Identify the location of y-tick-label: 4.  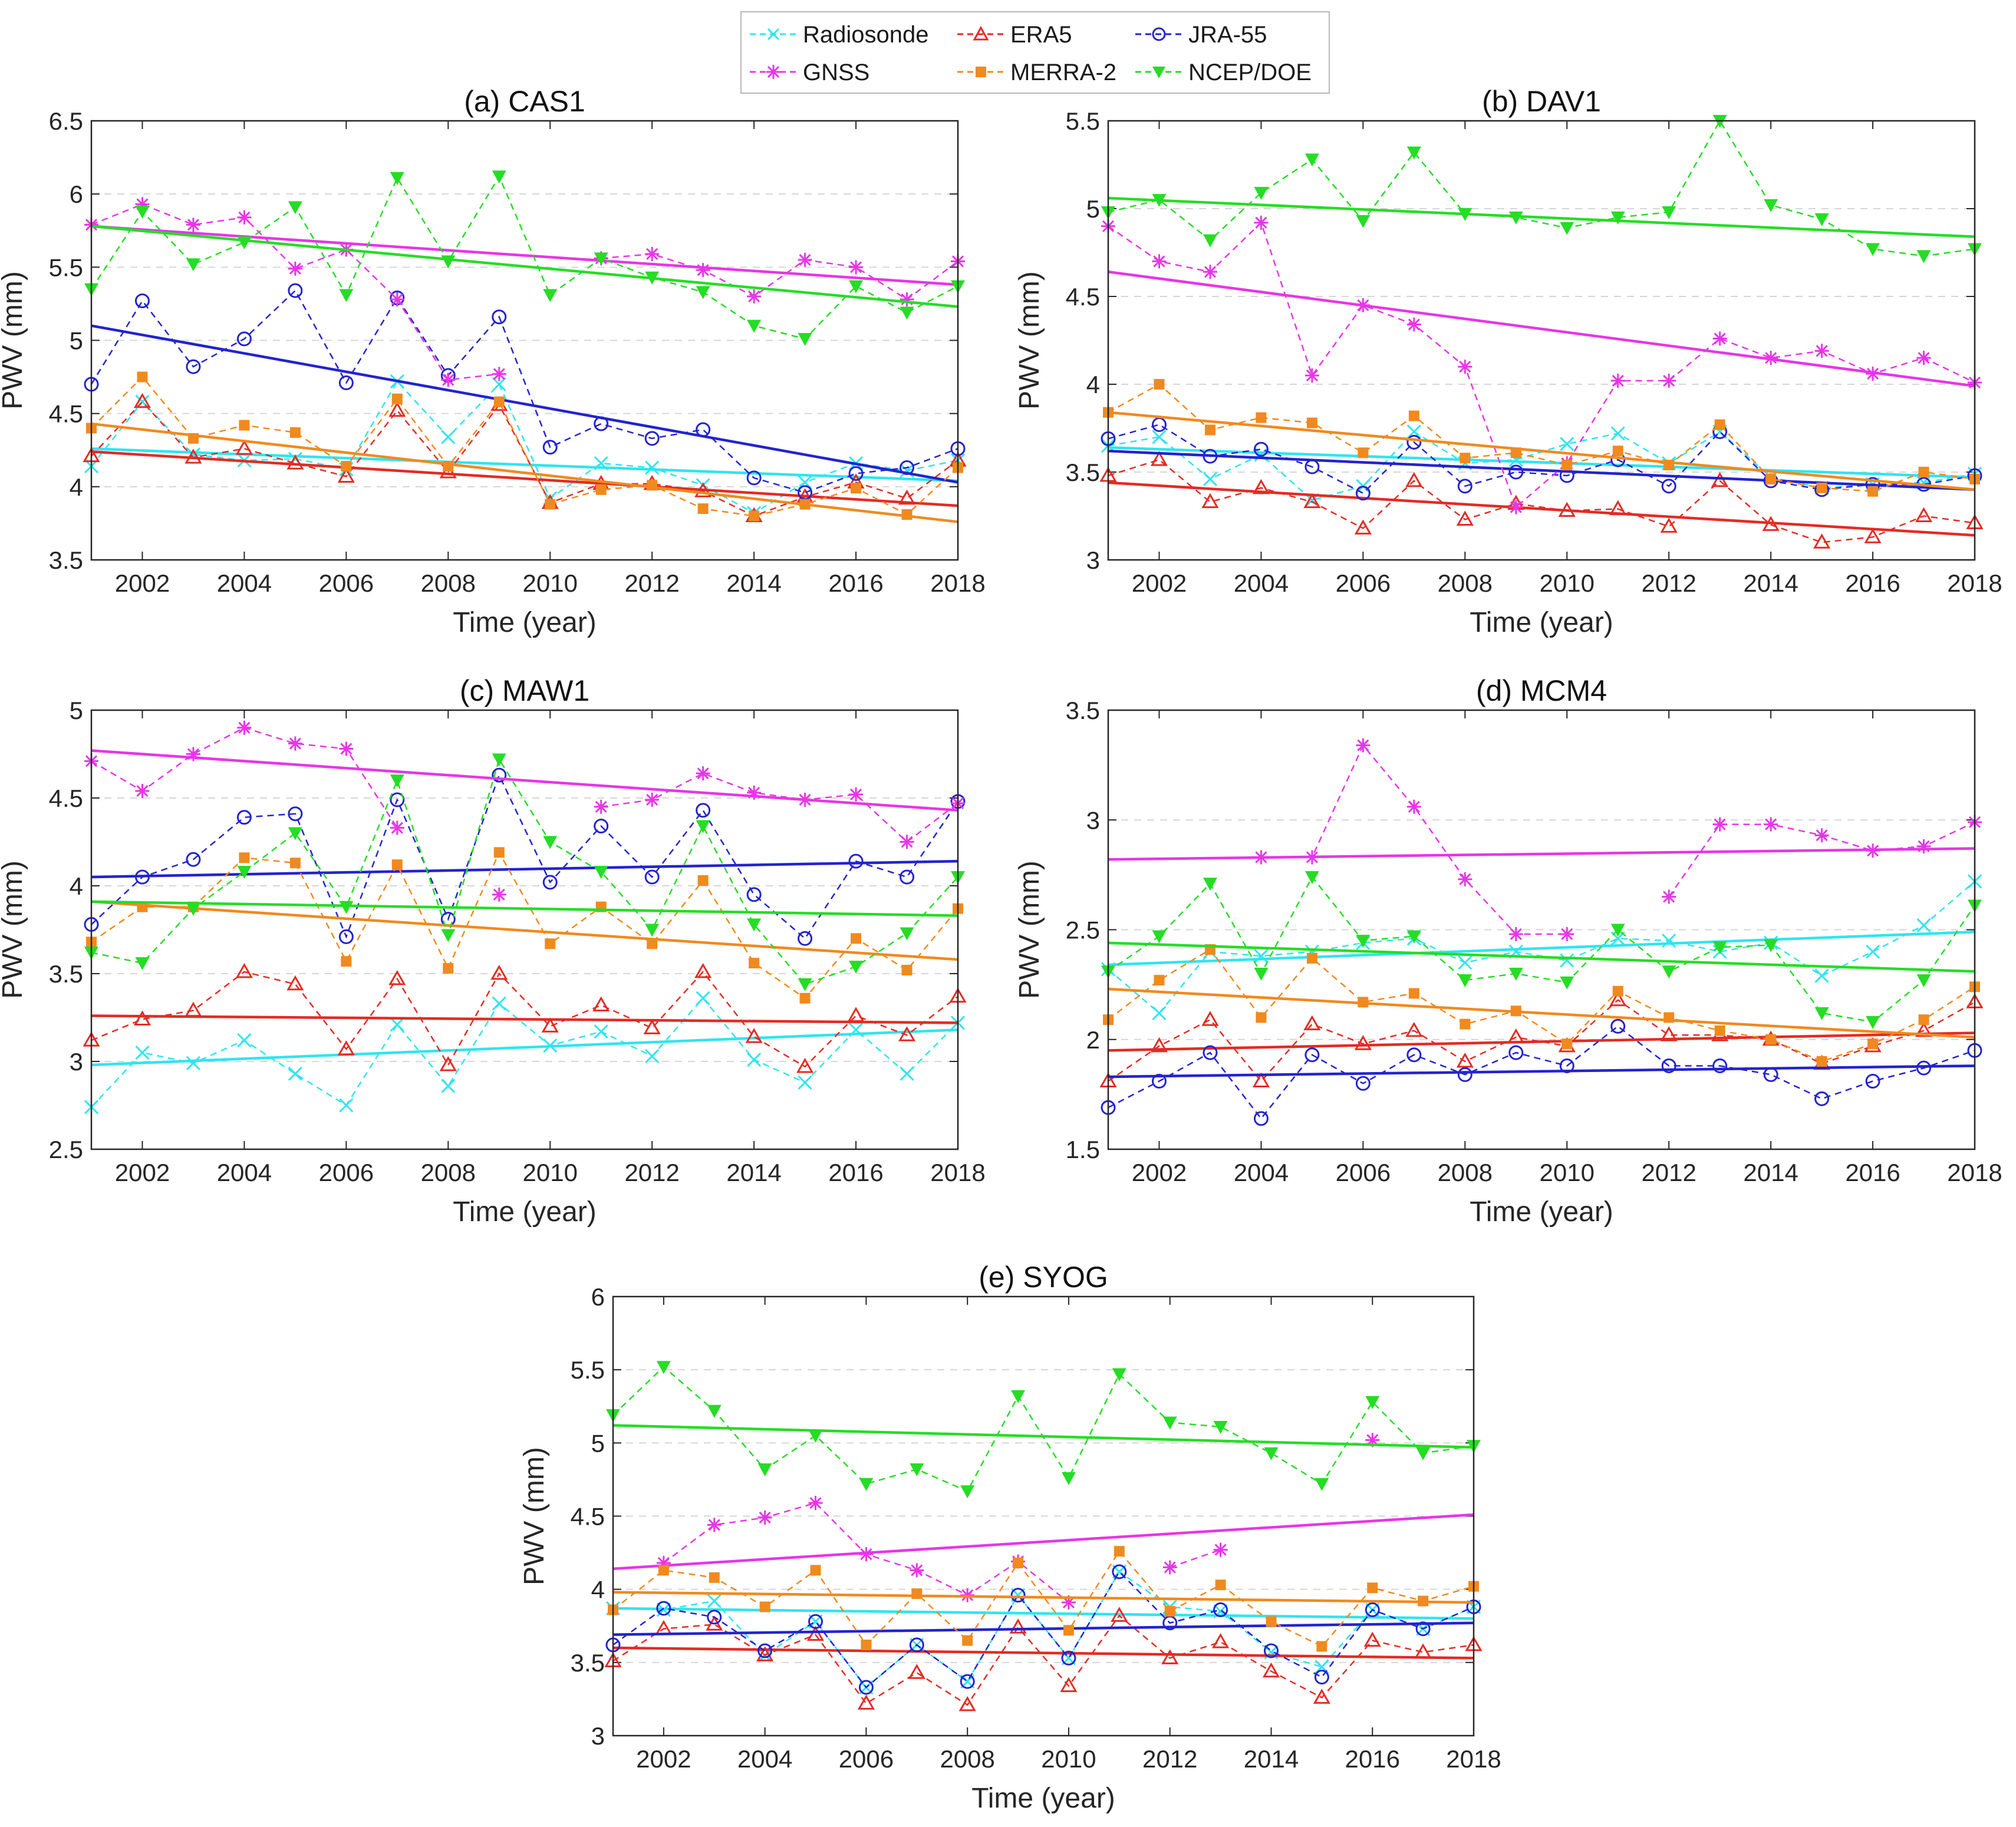
(76, 886).